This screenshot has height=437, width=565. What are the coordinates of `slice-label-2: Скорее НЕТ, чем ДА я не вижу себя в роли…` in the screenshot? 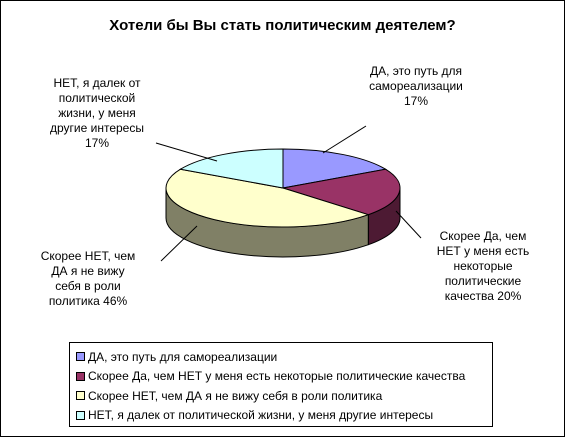 It's located at (88, 278).